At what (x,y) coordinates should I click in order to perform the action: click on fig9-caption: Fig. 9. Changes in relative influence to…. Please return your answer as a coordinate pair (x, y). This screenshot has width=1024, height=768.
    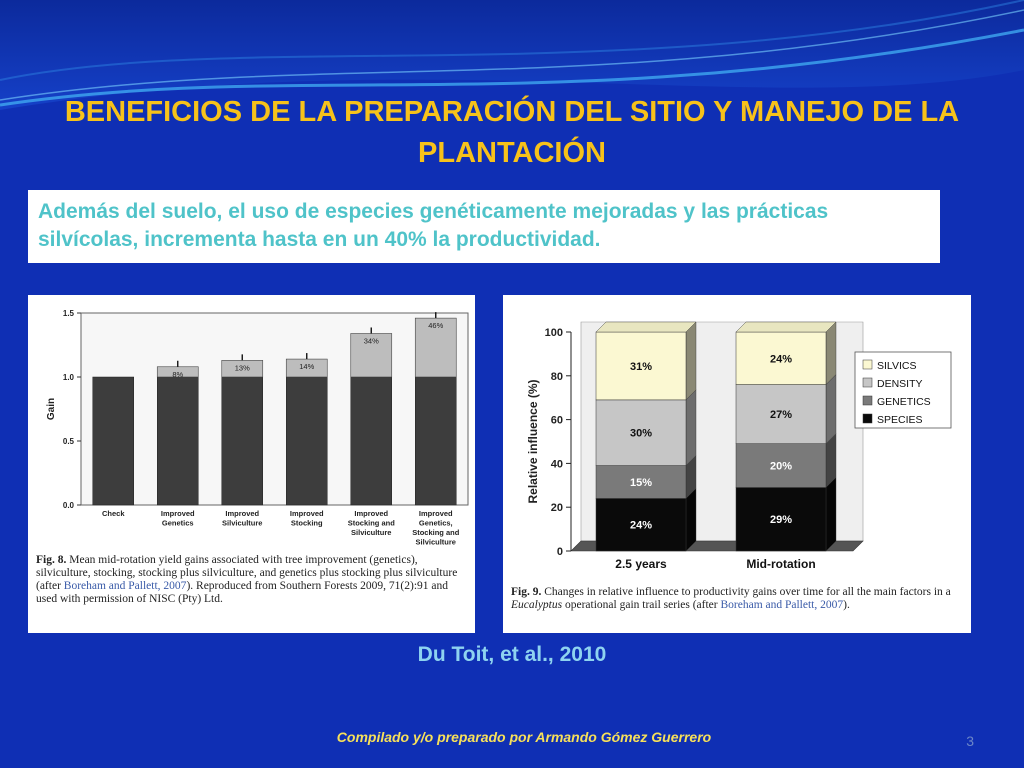
    Looking at the image, I should click on (738, 599).